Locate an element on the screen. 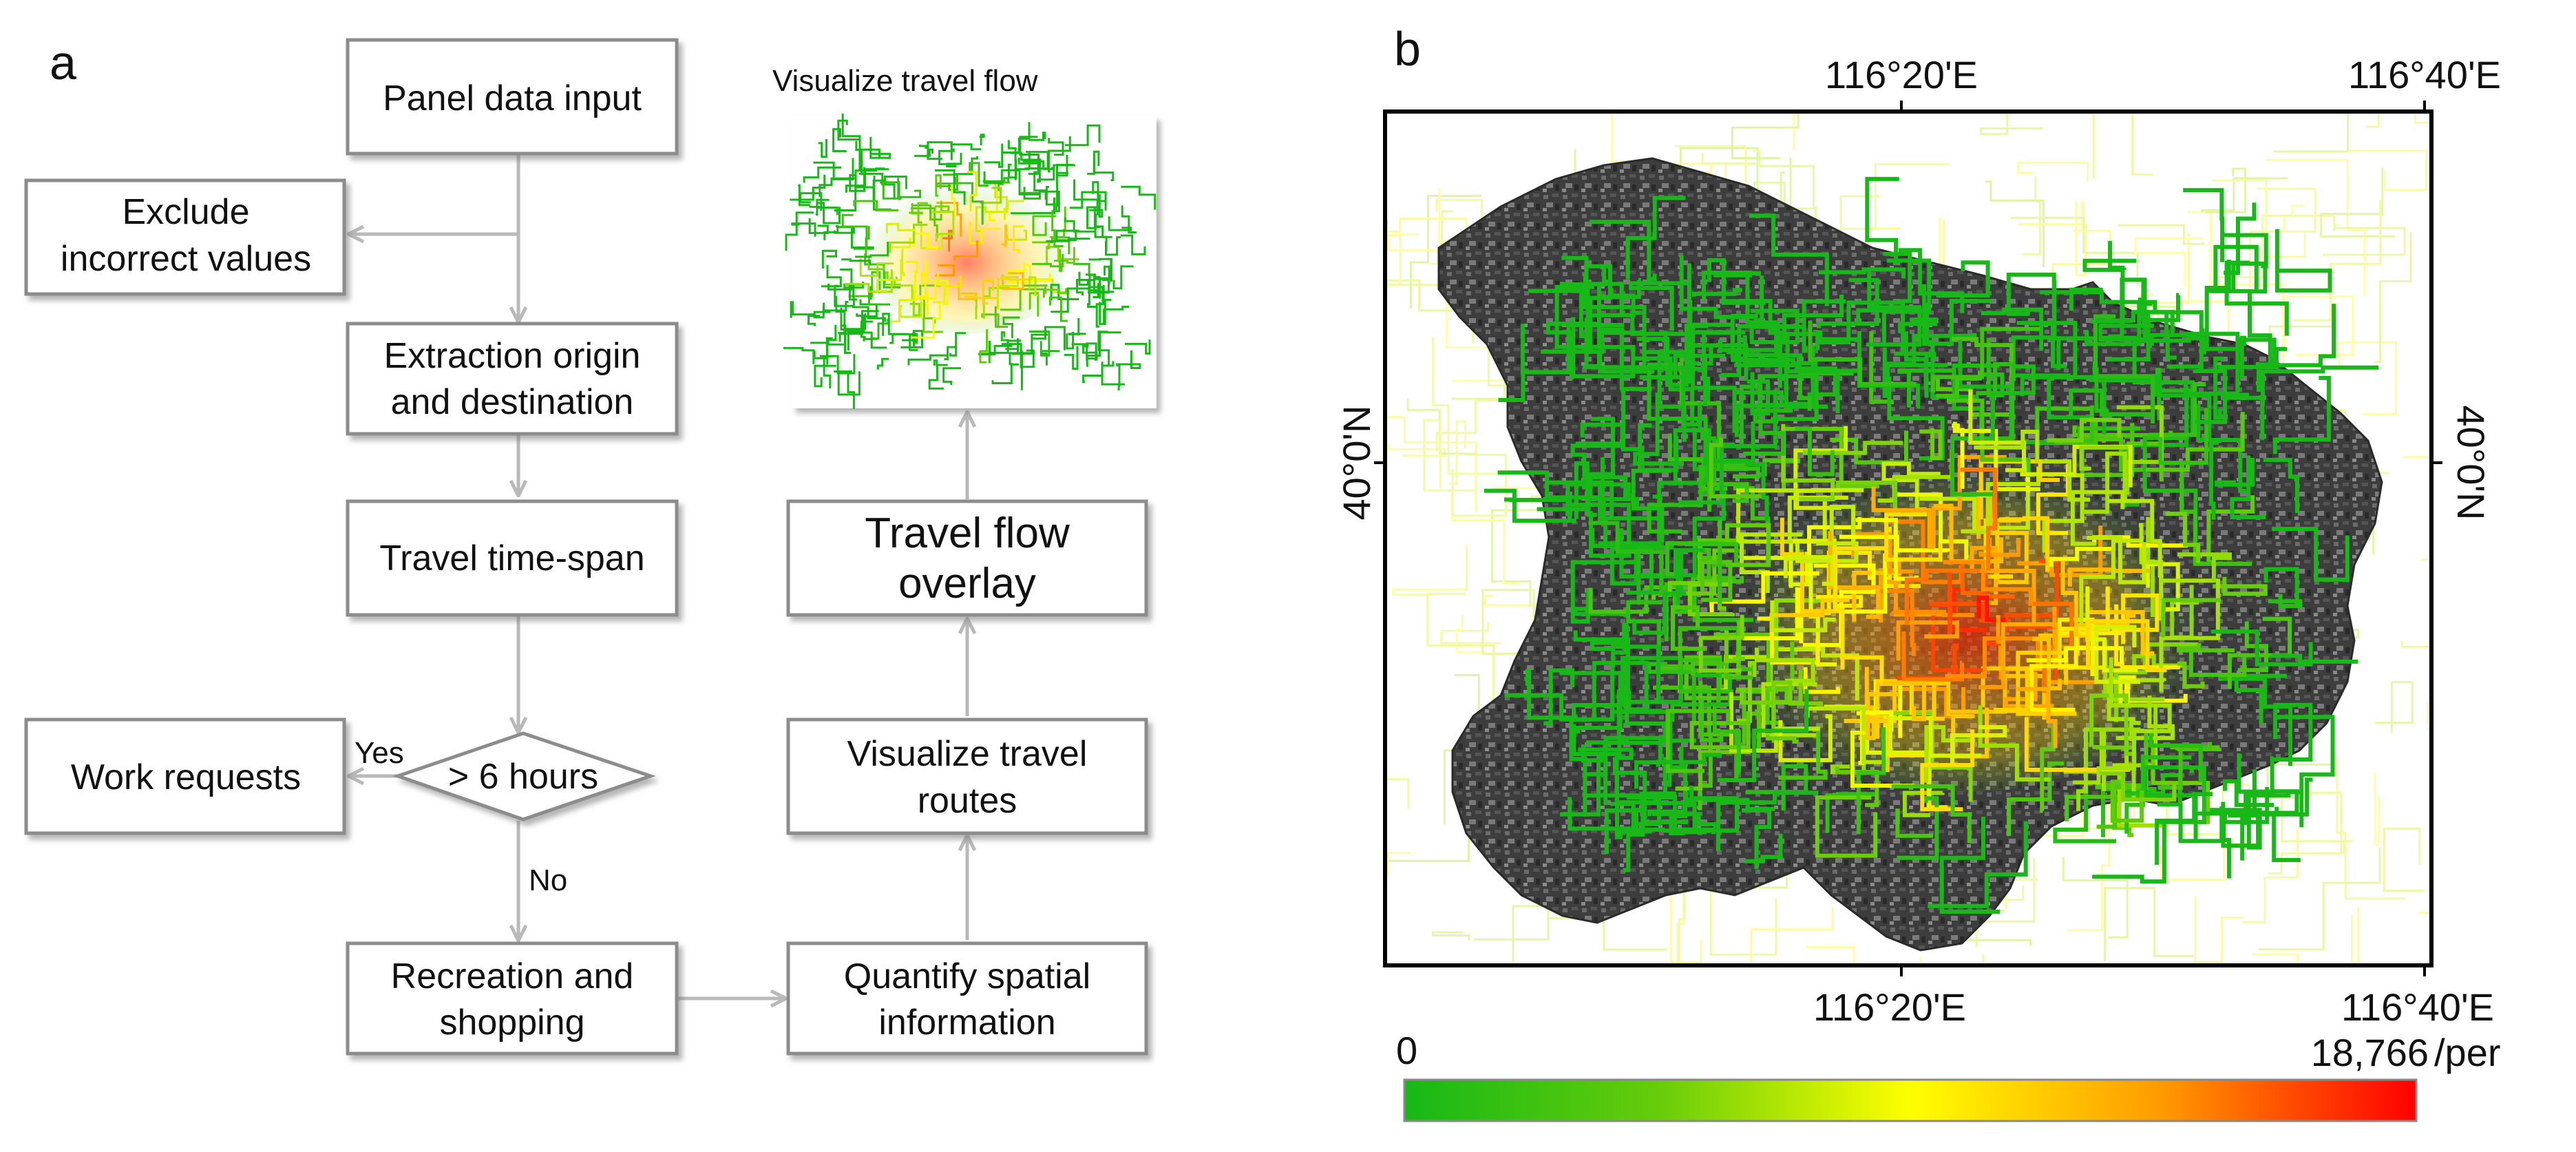  colorbar-max-label: 18,766 is located at coordinates (2370, 1053).